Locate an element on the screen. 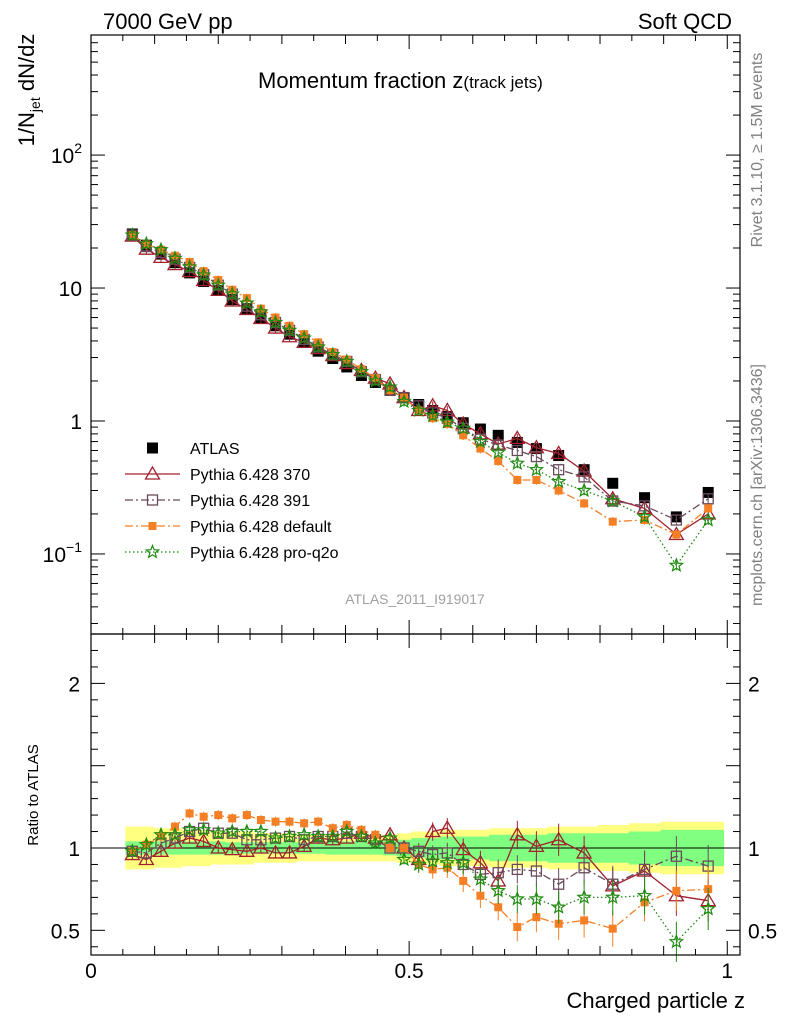 Image resolution: width=786 pixels, height=1024 pixels. legend-entry-atlas: ATLAS is located at coordinates (193, 449).